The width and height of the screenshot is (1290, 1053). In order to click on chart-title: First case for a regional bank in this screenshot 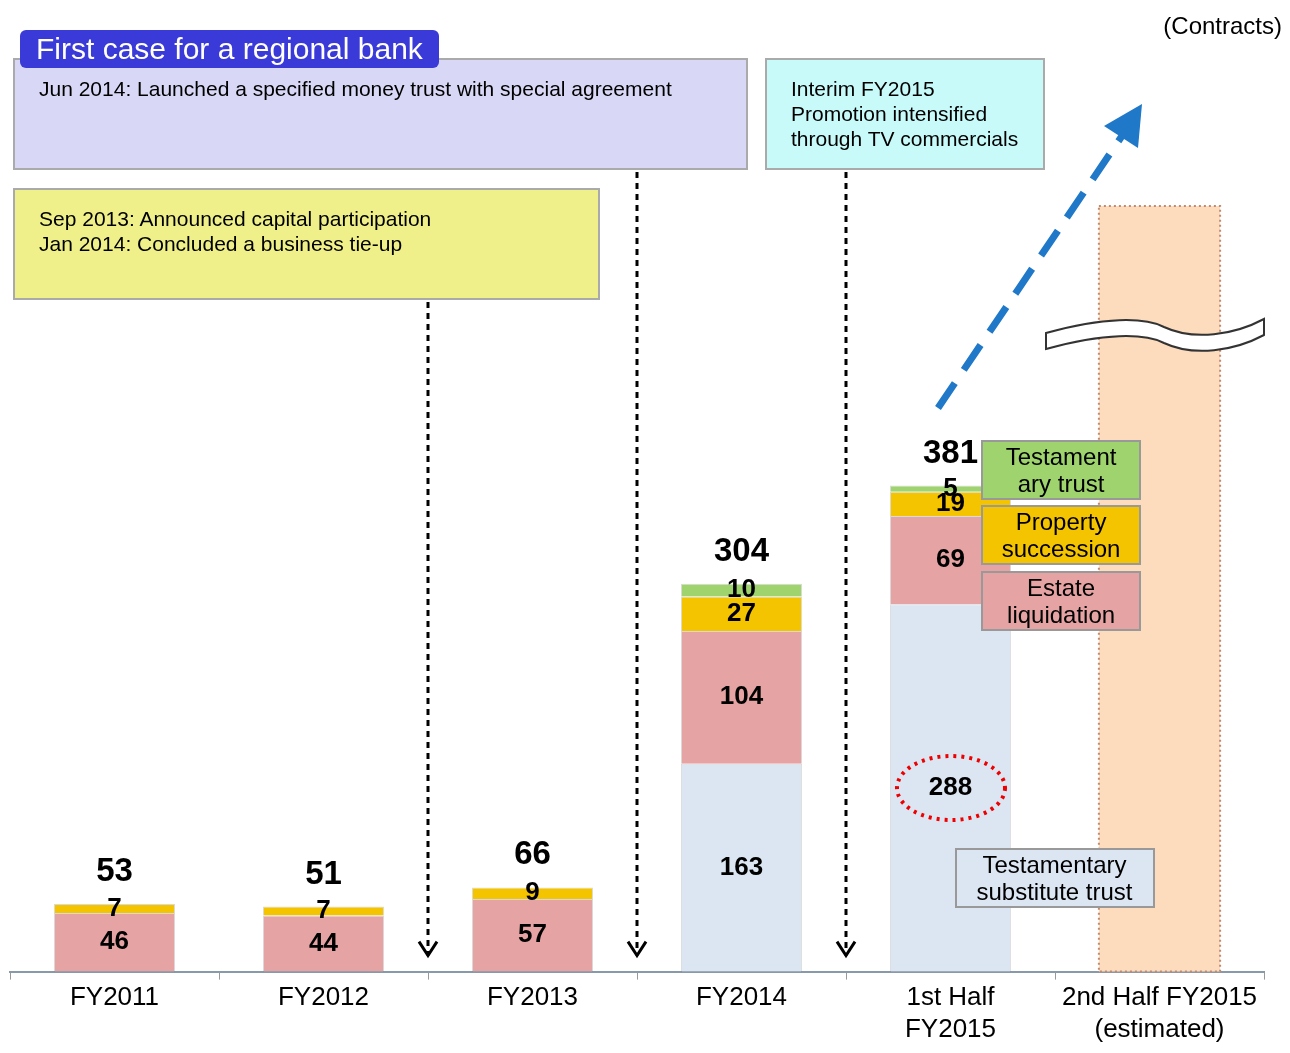, I will do `click(229, 49)`.